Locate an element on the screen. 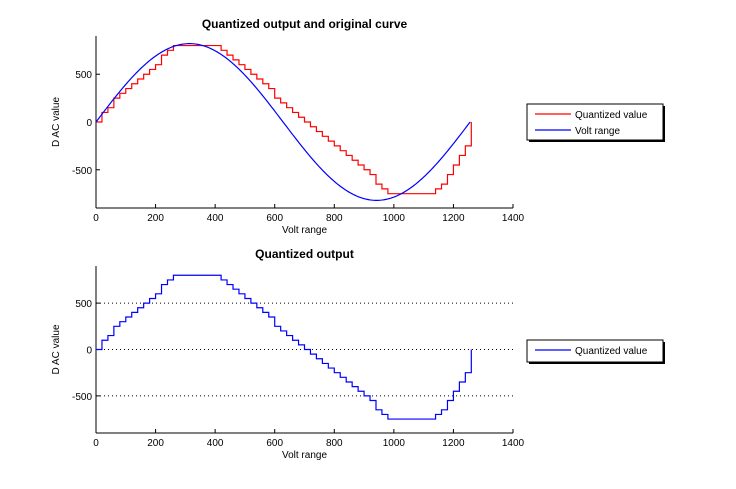 This screenshot has height=489, width=736. legend: Quantized value Volt range is located at coordinates (595, 122).